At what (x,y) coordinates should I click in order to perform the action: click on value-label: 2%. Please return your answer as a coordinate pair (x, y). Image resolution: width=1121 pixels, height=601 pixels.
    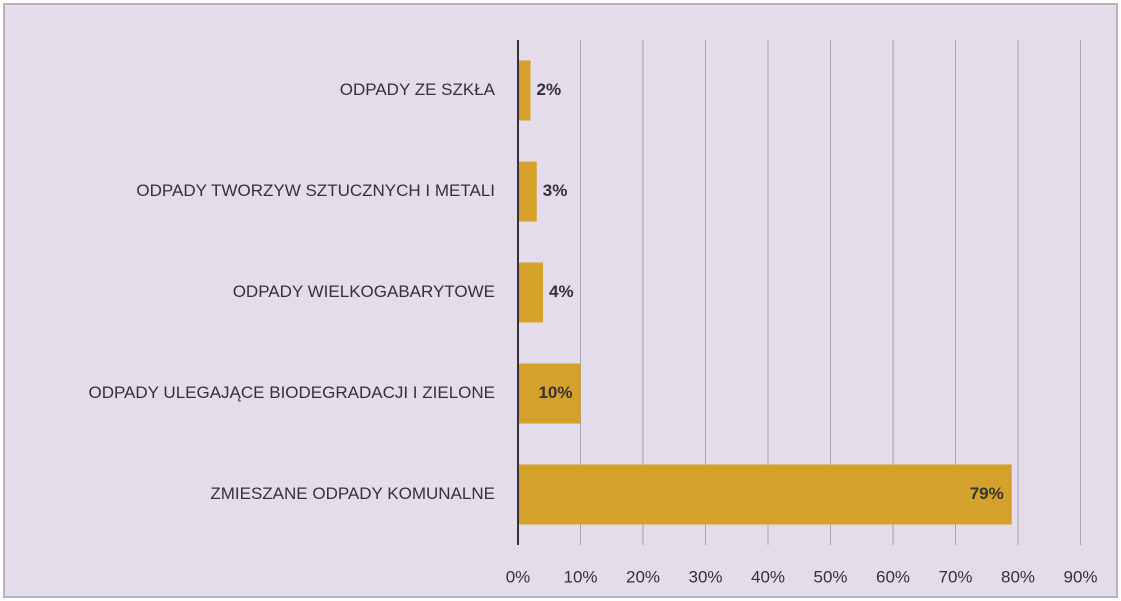
    Looking at the image, I should click on (549, 89).